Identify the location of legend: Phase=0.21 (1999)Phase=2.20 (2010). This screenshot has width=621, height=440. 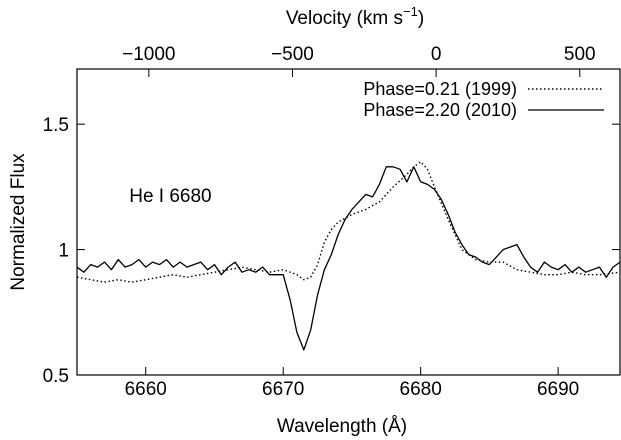
(483, 99).